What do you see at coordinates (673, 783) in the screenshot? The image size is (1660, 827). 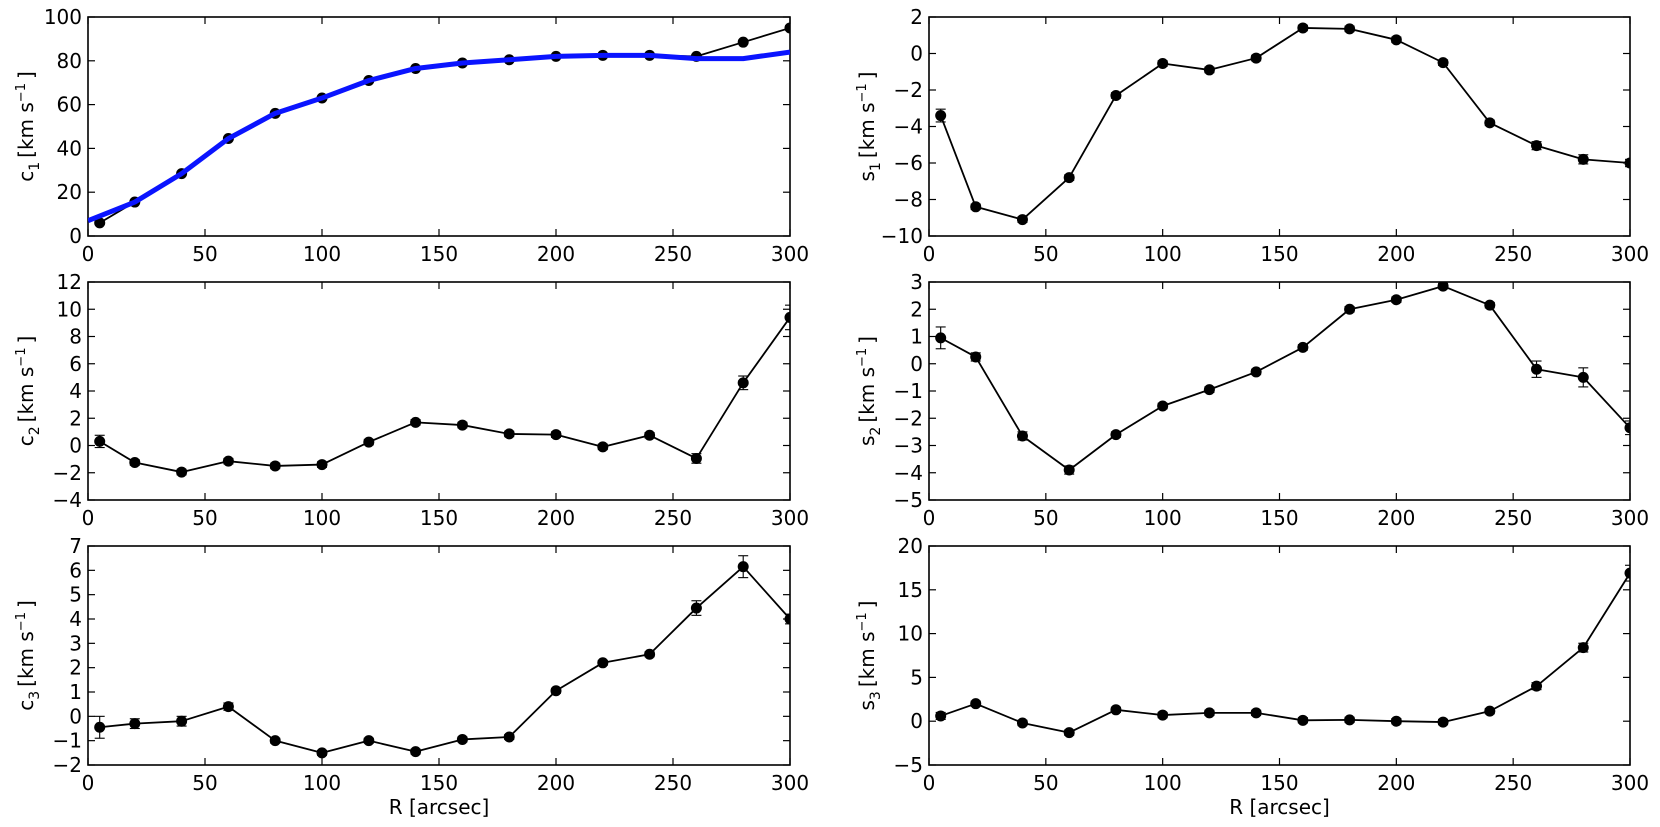 I see `x-tick-label: 250` at bounding box center [673, 783].